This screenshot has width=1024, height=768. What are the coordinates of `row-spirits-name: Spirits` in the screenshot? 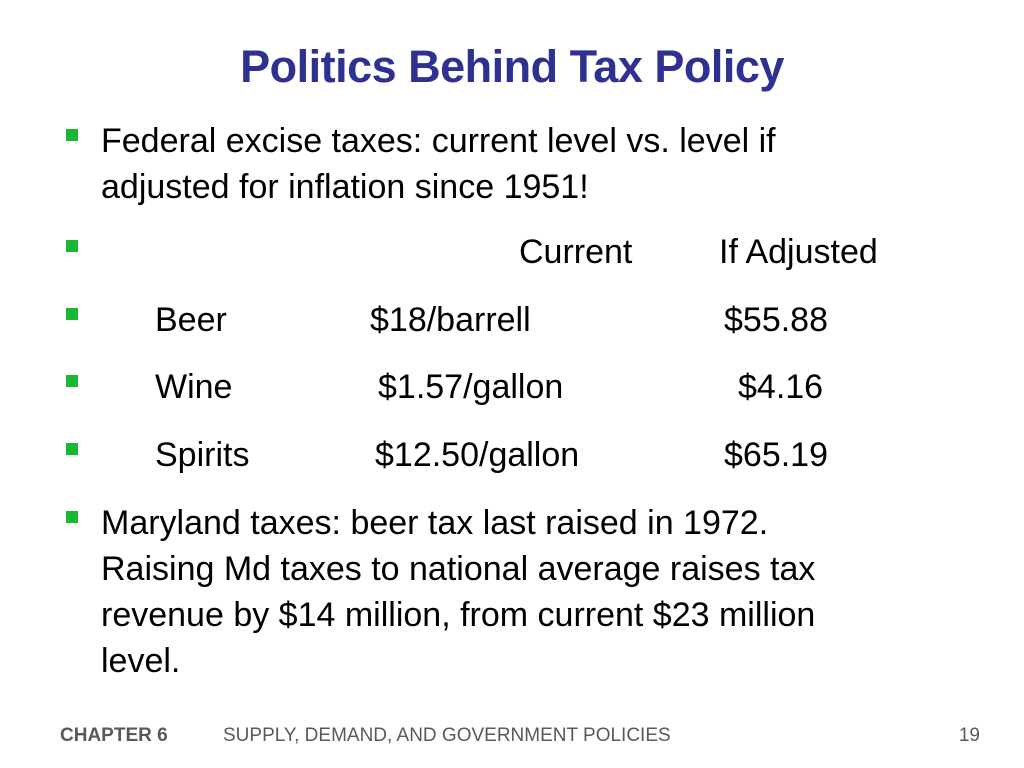 It's located at (202, 455).